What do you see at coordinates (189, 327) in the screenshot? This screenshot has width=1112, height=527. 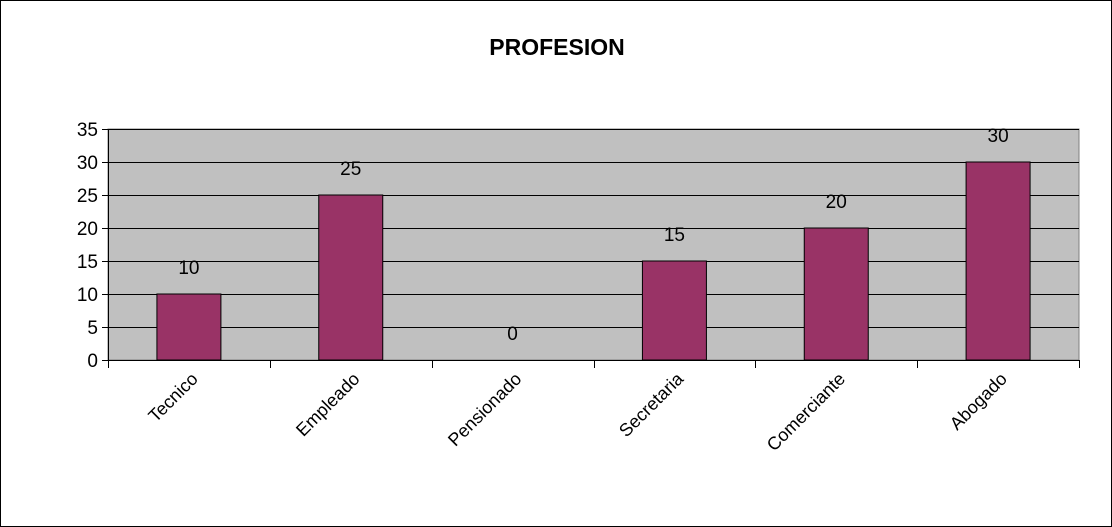 I see `bar-tecnico` at bounding box center [189, 327].